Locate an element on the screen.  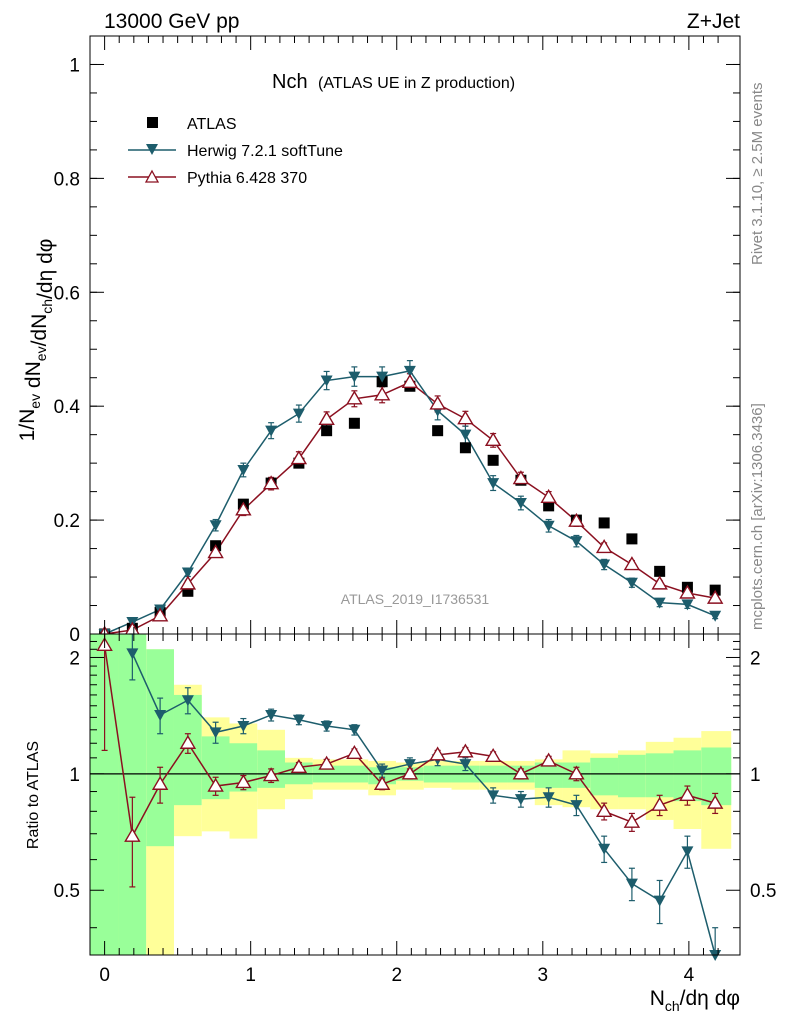
x-axis-label: Nch/dη dφ is located at coordinates (695, 1000).